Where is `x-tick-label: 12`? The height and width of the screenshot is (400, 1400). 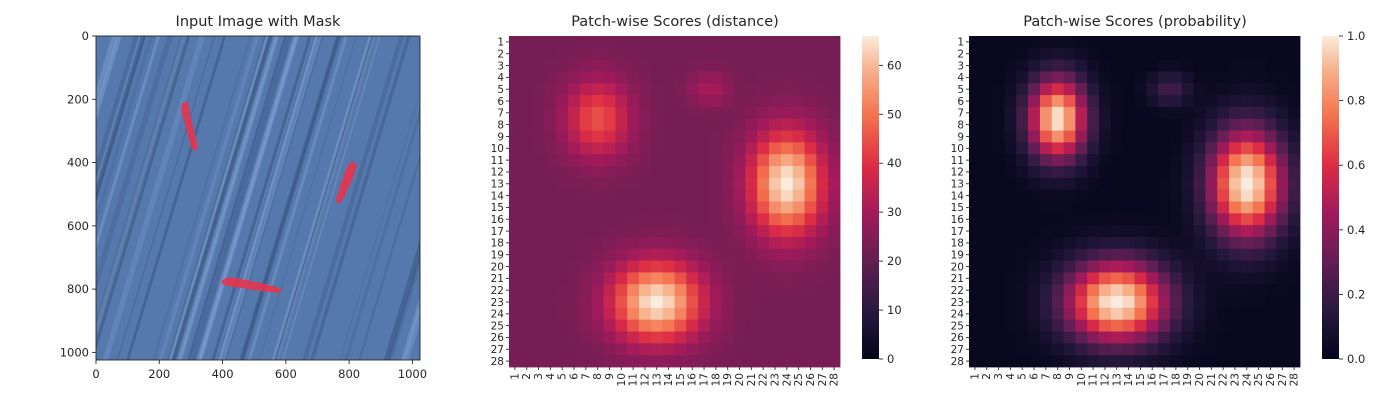
x-tick-label: 12 is located at coordinates (1105, 379).